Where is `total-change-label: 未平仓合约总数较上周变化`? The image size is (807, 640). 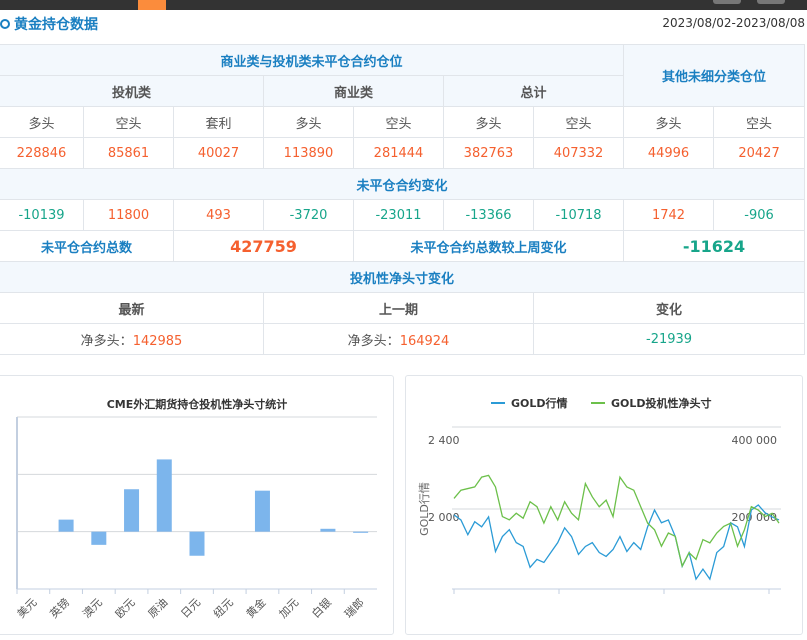
total-change-label: 未平仓合约总数较上周变化 is located at coordinates (488, 246).